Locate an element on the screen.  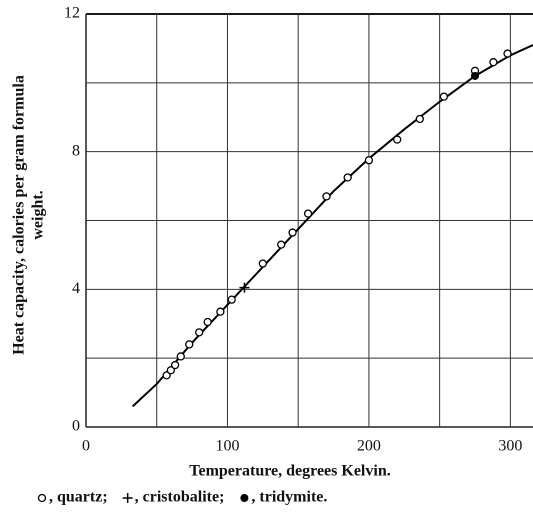
y-tick-label: 12 is located at coordinates (72, 13).